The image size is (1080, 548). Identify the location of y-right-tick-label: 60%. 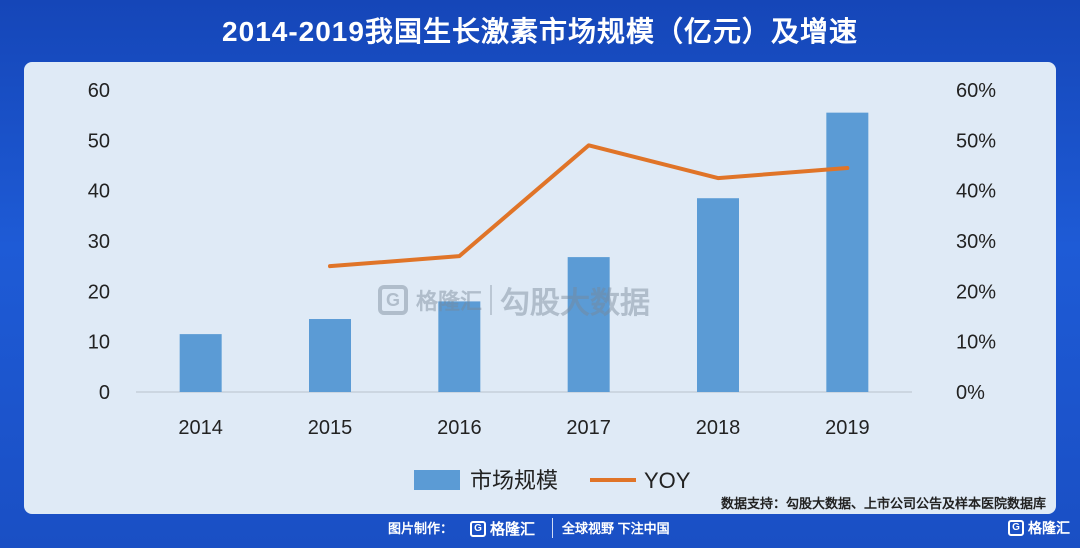
(976, 91).